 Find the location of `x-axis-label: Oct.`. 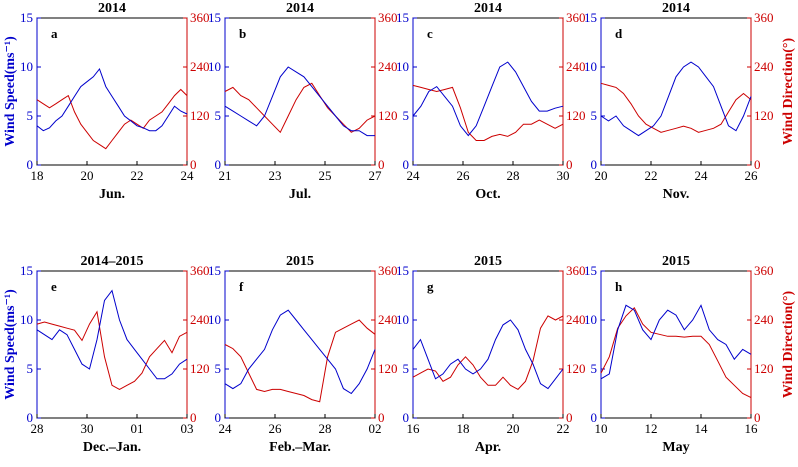

x-axis-label: Oct. is located at coordinates (487, 194).